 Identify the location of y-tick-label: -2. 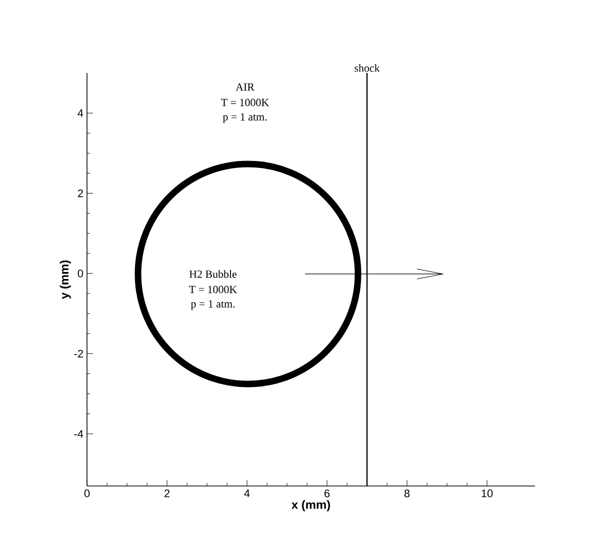
(78, 354).